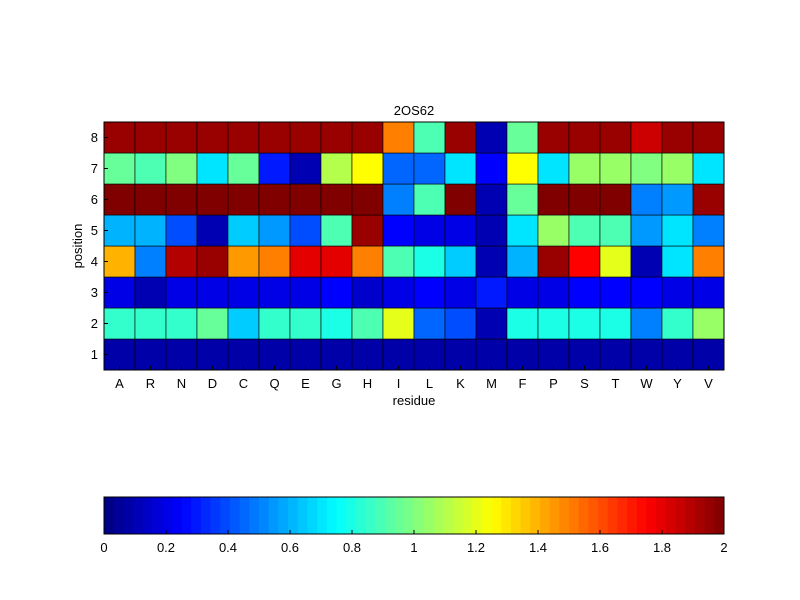 The image size is (800, 600). I want to click on y-axis-label: position, so click(77, 246).